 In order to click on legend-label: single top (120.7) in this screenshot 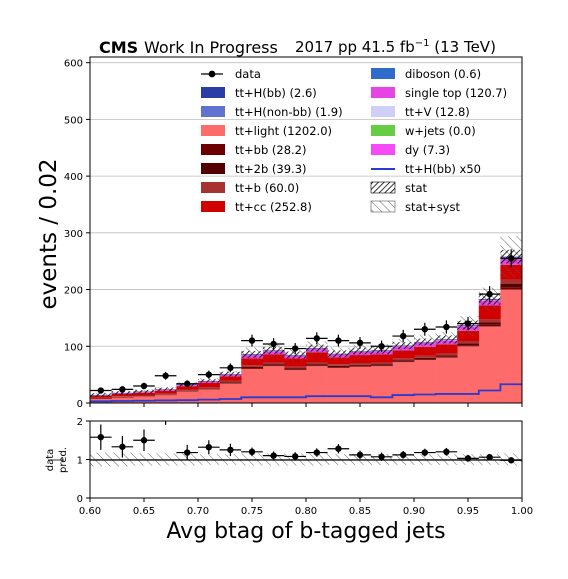, I will do `click(456, 93)`.